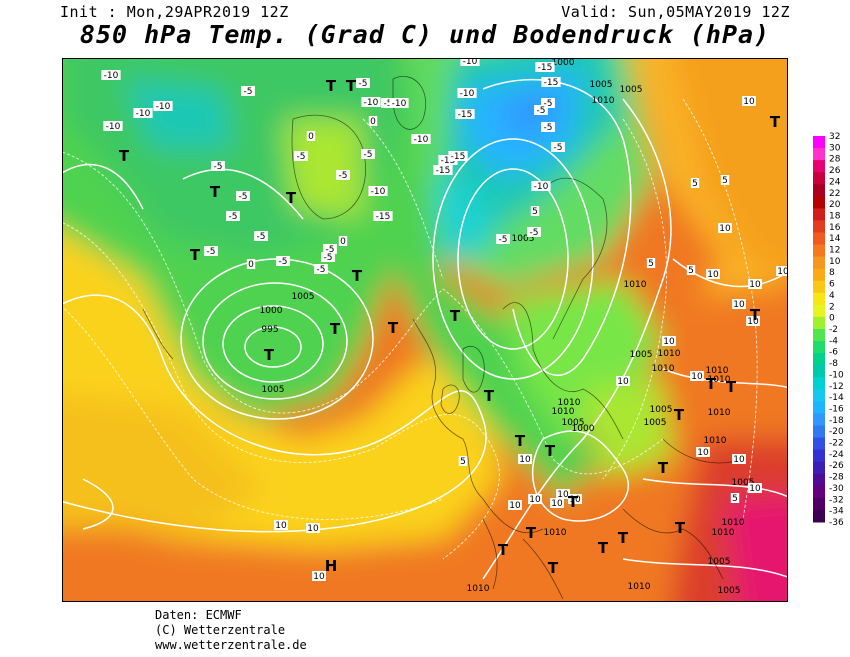  What do you see at coordinates (836, 523) in the screenshot?
I see `legend-tick-label: -36` at bounding box center [836, 523].